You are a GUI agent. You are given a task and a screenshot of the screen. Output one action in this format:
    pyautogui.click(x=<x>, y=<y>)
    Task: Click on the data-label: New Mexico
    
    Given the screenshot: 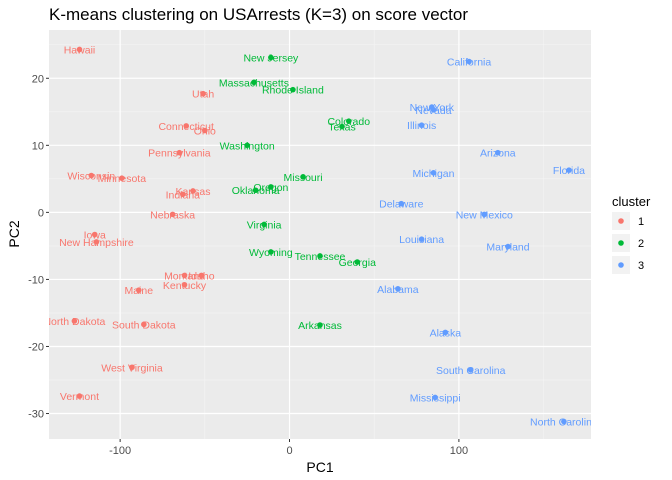 What is the action you would take?
    pyautogui.click(x=484, y=215)
    